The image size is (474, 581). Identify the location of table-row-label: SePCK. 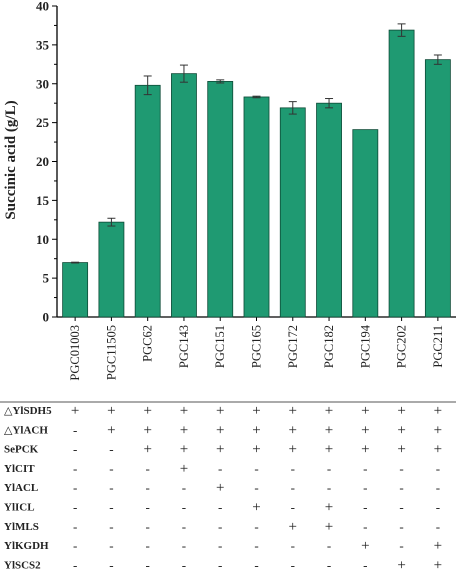
(21, 450).